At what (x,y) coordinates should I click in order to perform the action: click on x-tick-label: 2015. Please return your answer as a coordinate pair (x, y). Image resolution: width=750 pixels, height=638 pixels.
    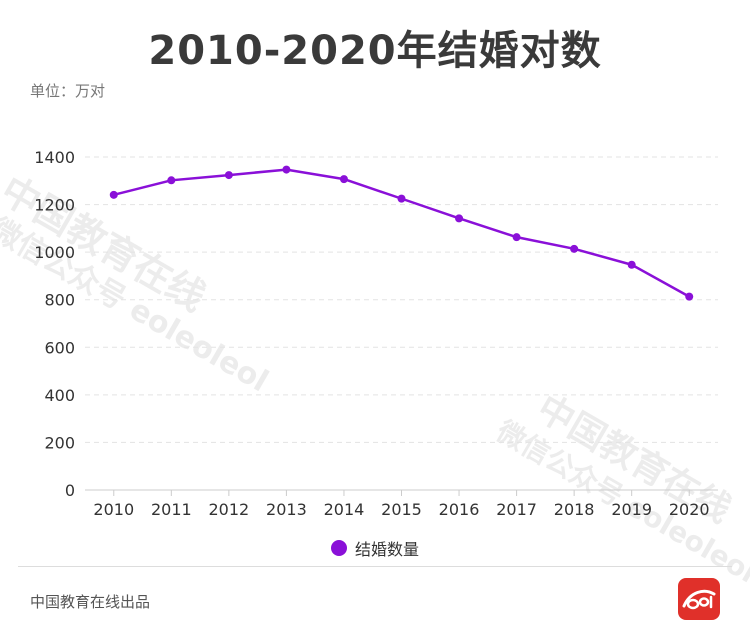
    Looking at the image, I should click on (401, 509).